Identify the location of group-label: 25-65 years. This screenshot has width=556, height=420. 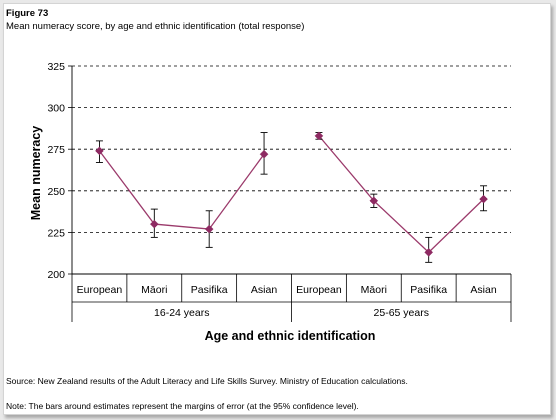
(401, 313).